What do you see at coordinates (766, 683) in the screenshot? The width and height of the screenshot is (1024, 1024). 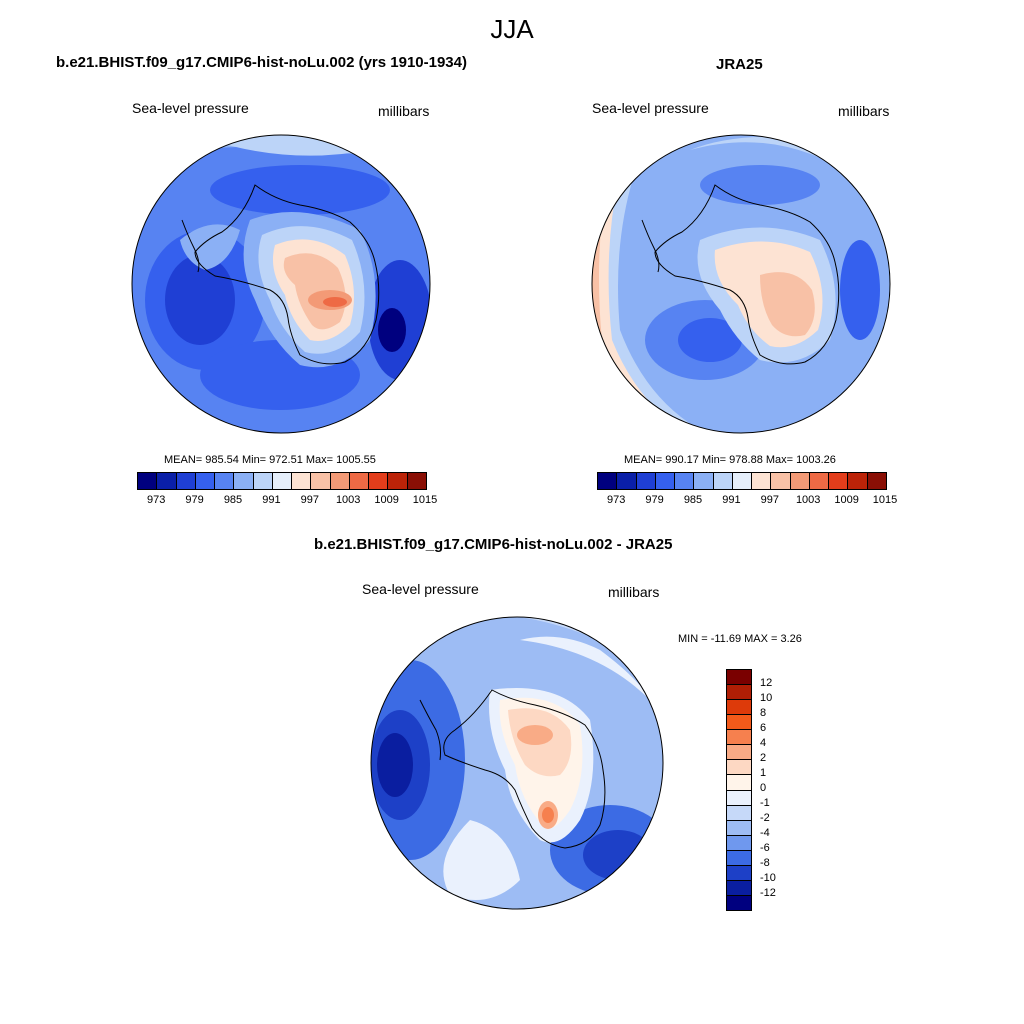 I see `colorbar-tick-label: 12` at bounding box center [766, 683].